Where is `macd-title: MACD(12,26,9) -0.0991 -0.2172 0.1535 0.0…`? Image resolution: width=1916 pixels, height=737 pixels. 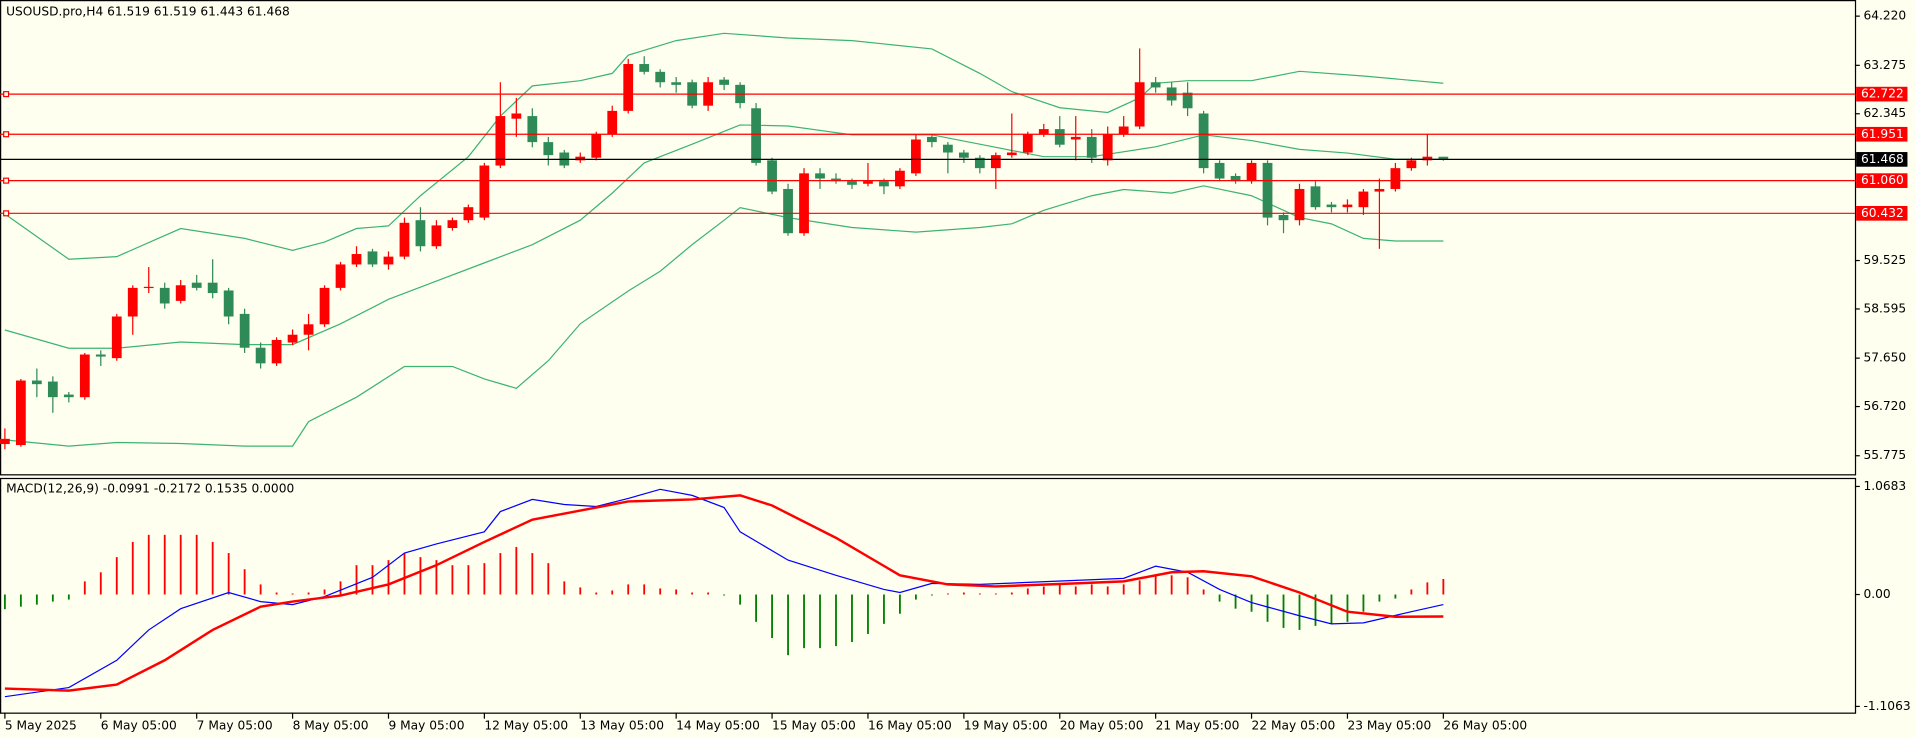 macd-title: MACD(12,26,9) -0.0991 -0.2172 0.1535 0.0… is located at coordinates (150, 488).